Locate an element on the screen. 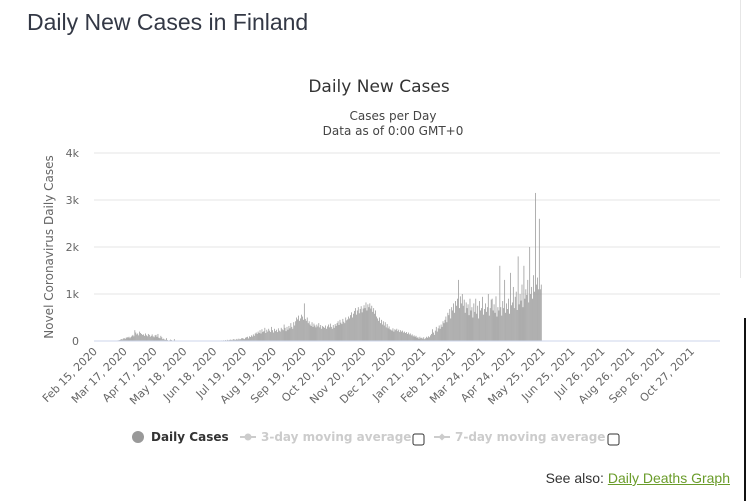 Image resolution: width=746 pixels, height=501 pixels. legend-item-daily-cases: Daily Cases is located at coordinates (180, 437).